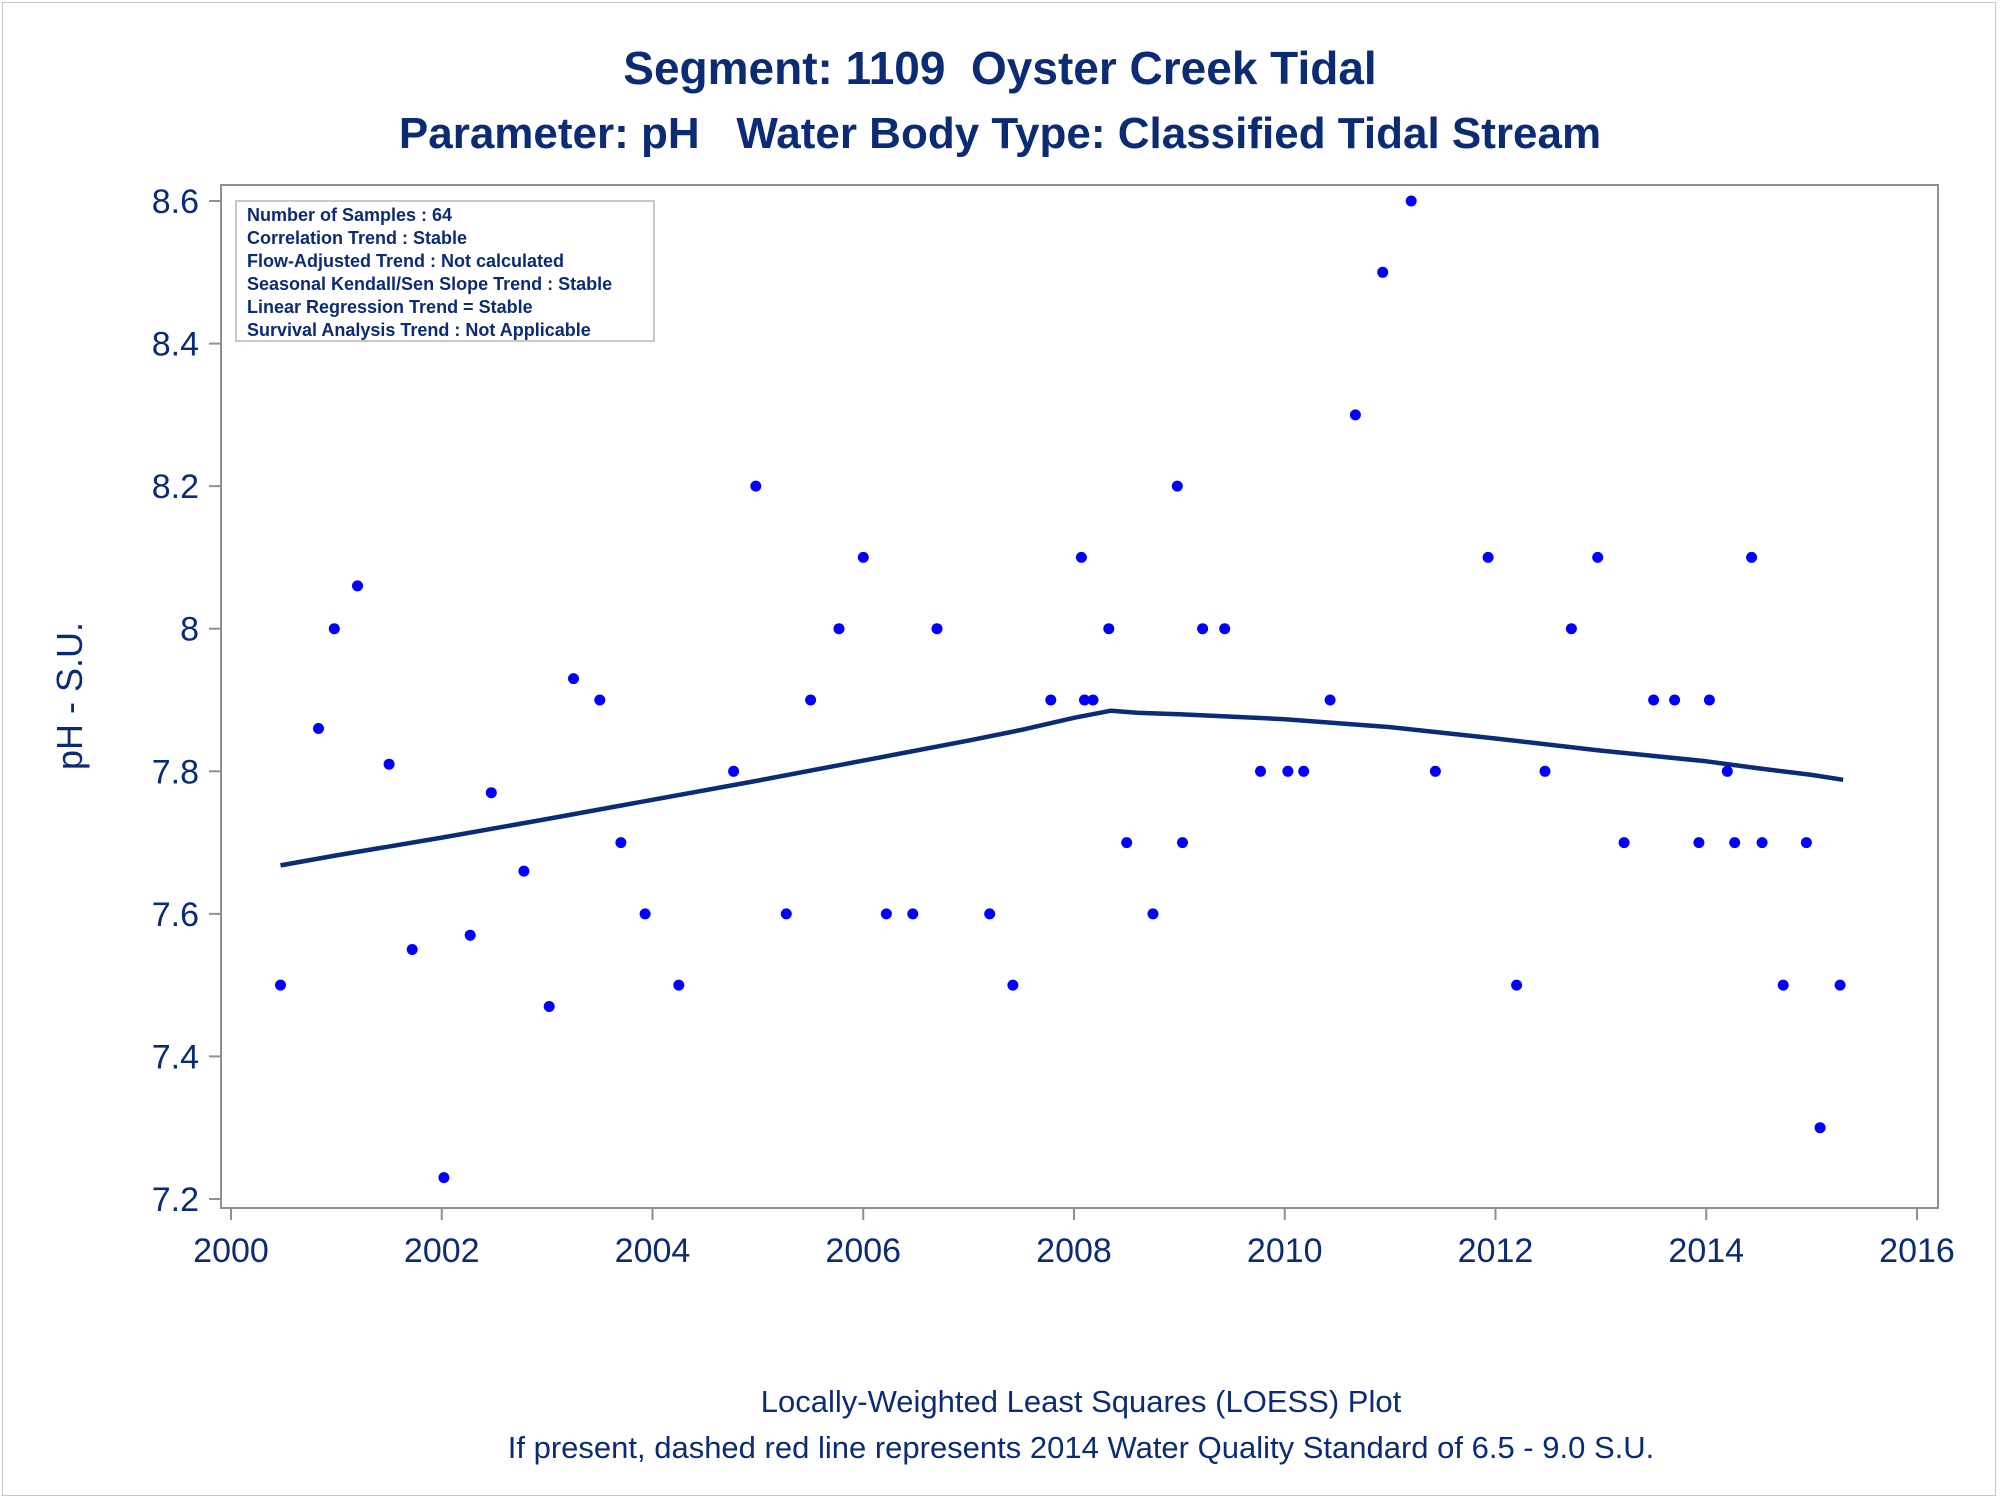  Describe the element at coordinates (442, 1251) in the screenshot. I see `x-tick-label: 2002` at that location.